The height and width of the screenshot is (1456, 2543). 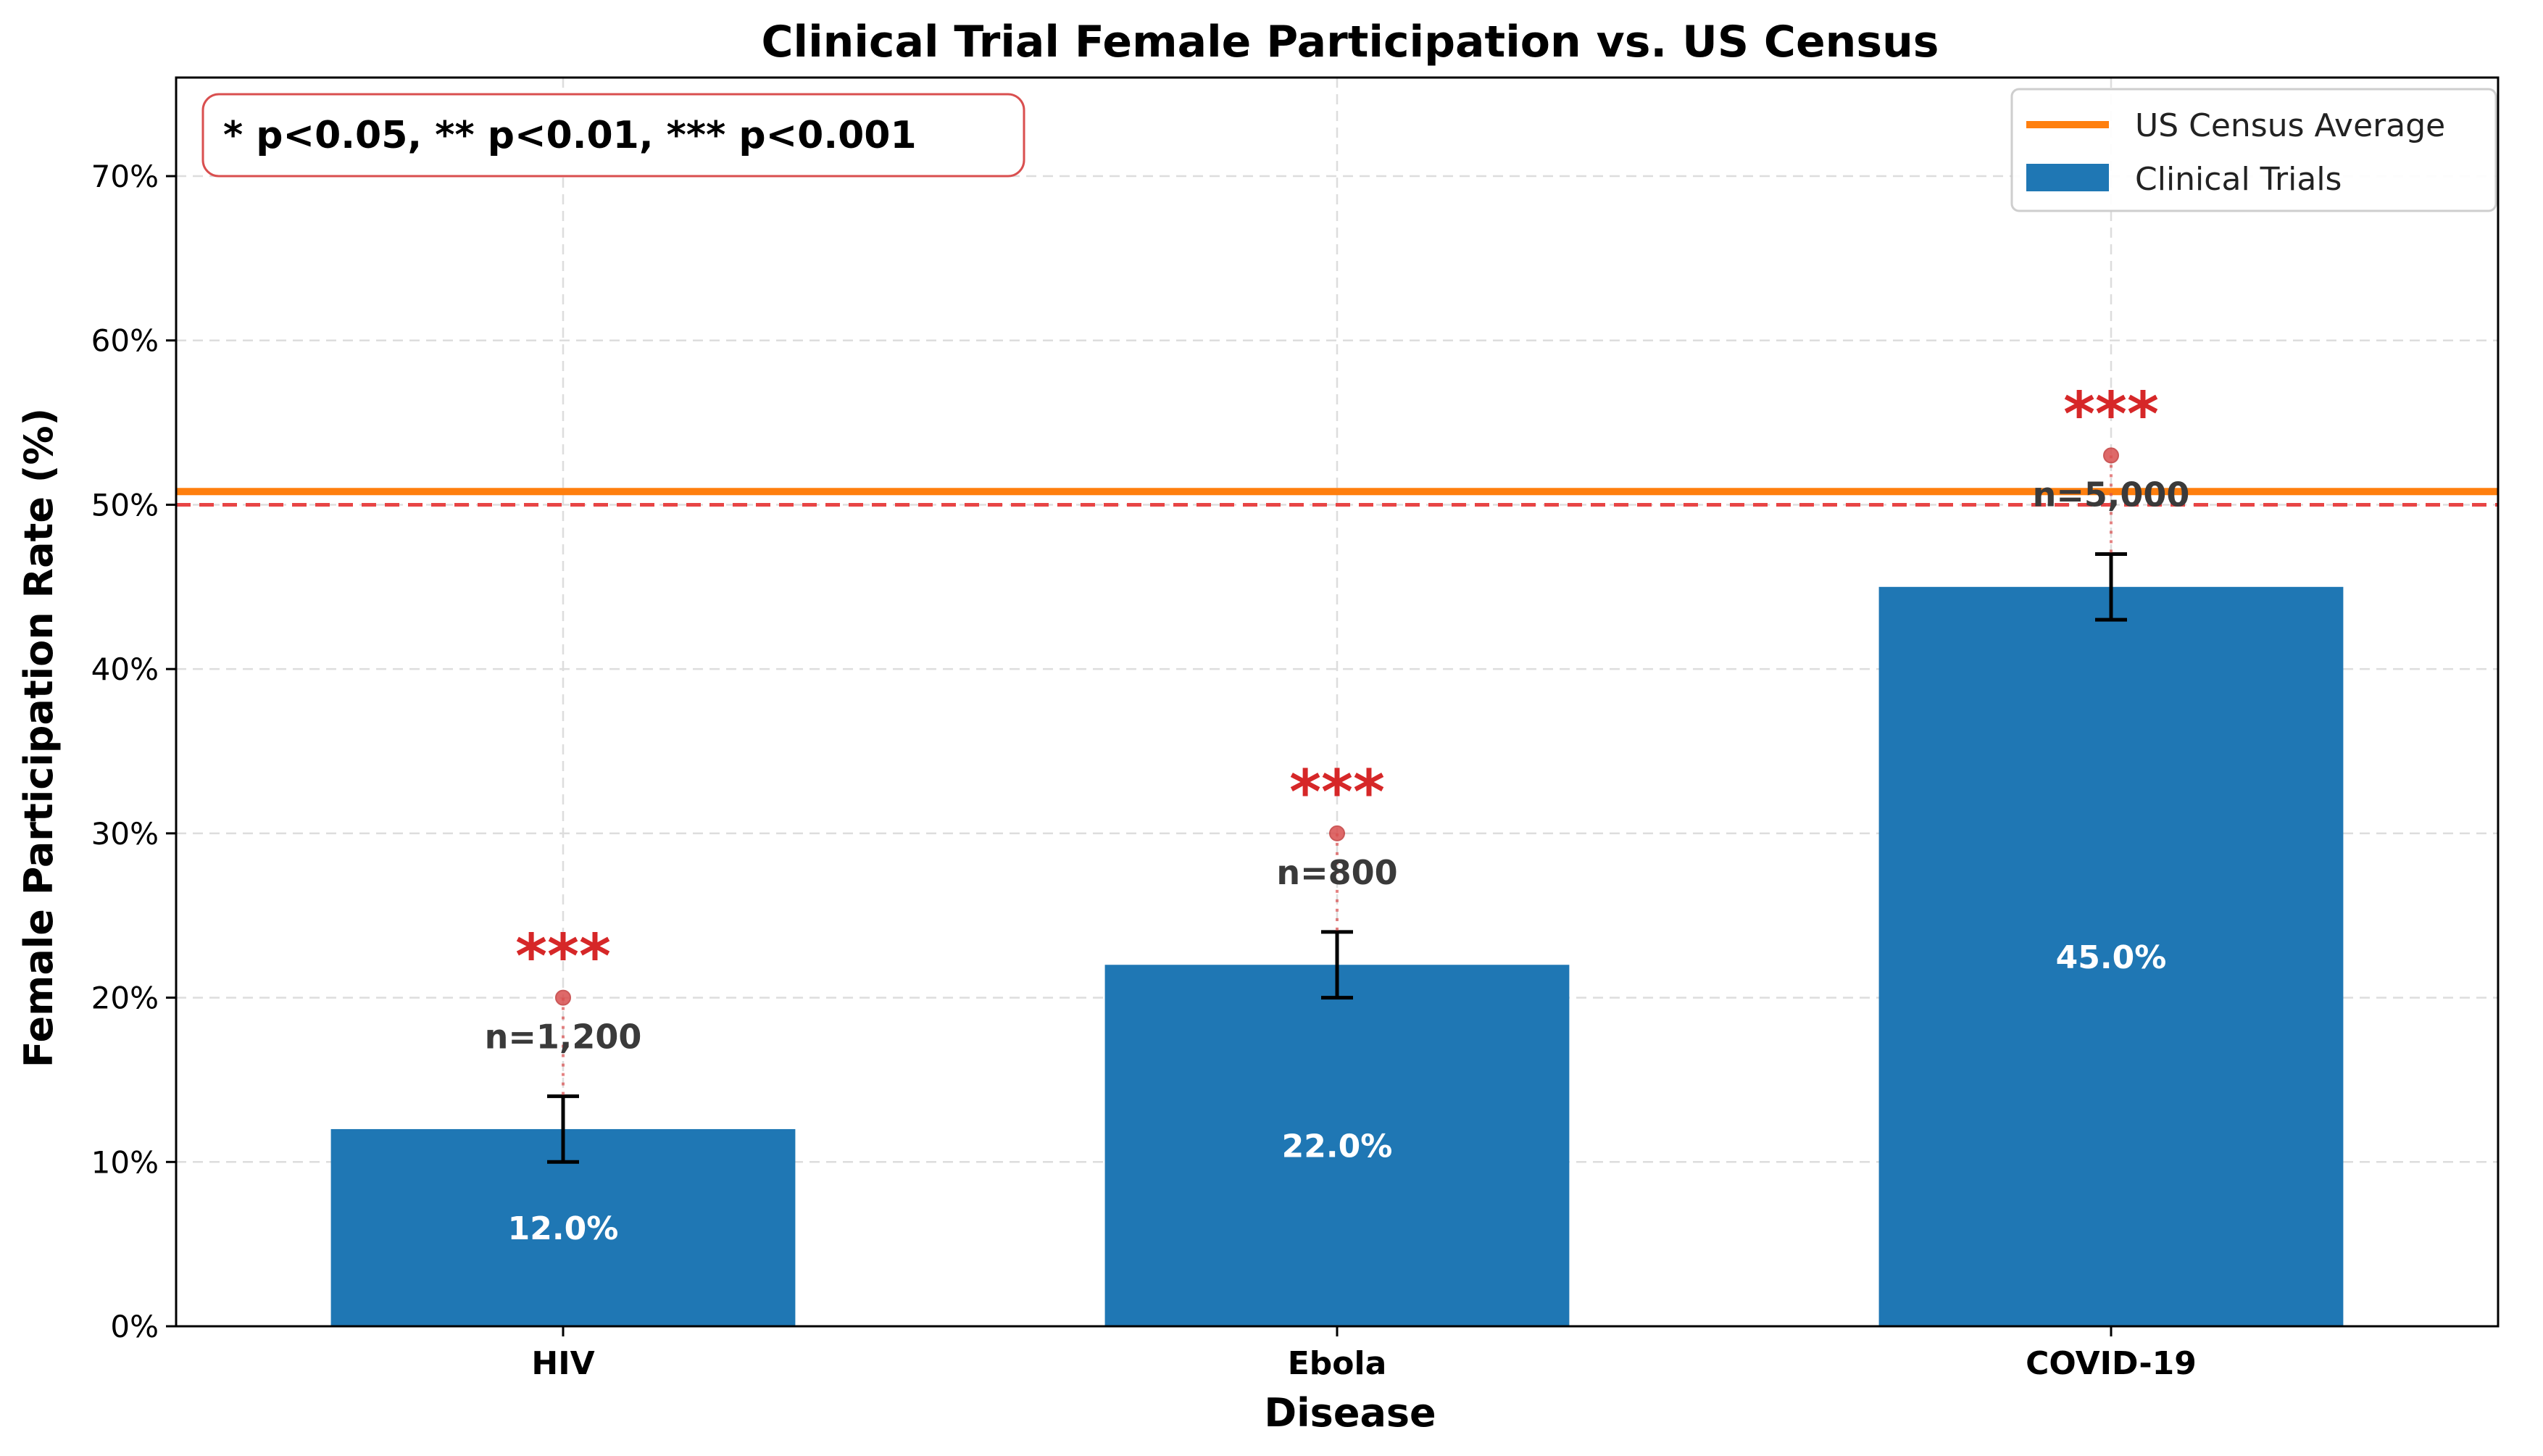 I want to click on bar-value-label-2: 45.0%, so click(x=2111, y=958).